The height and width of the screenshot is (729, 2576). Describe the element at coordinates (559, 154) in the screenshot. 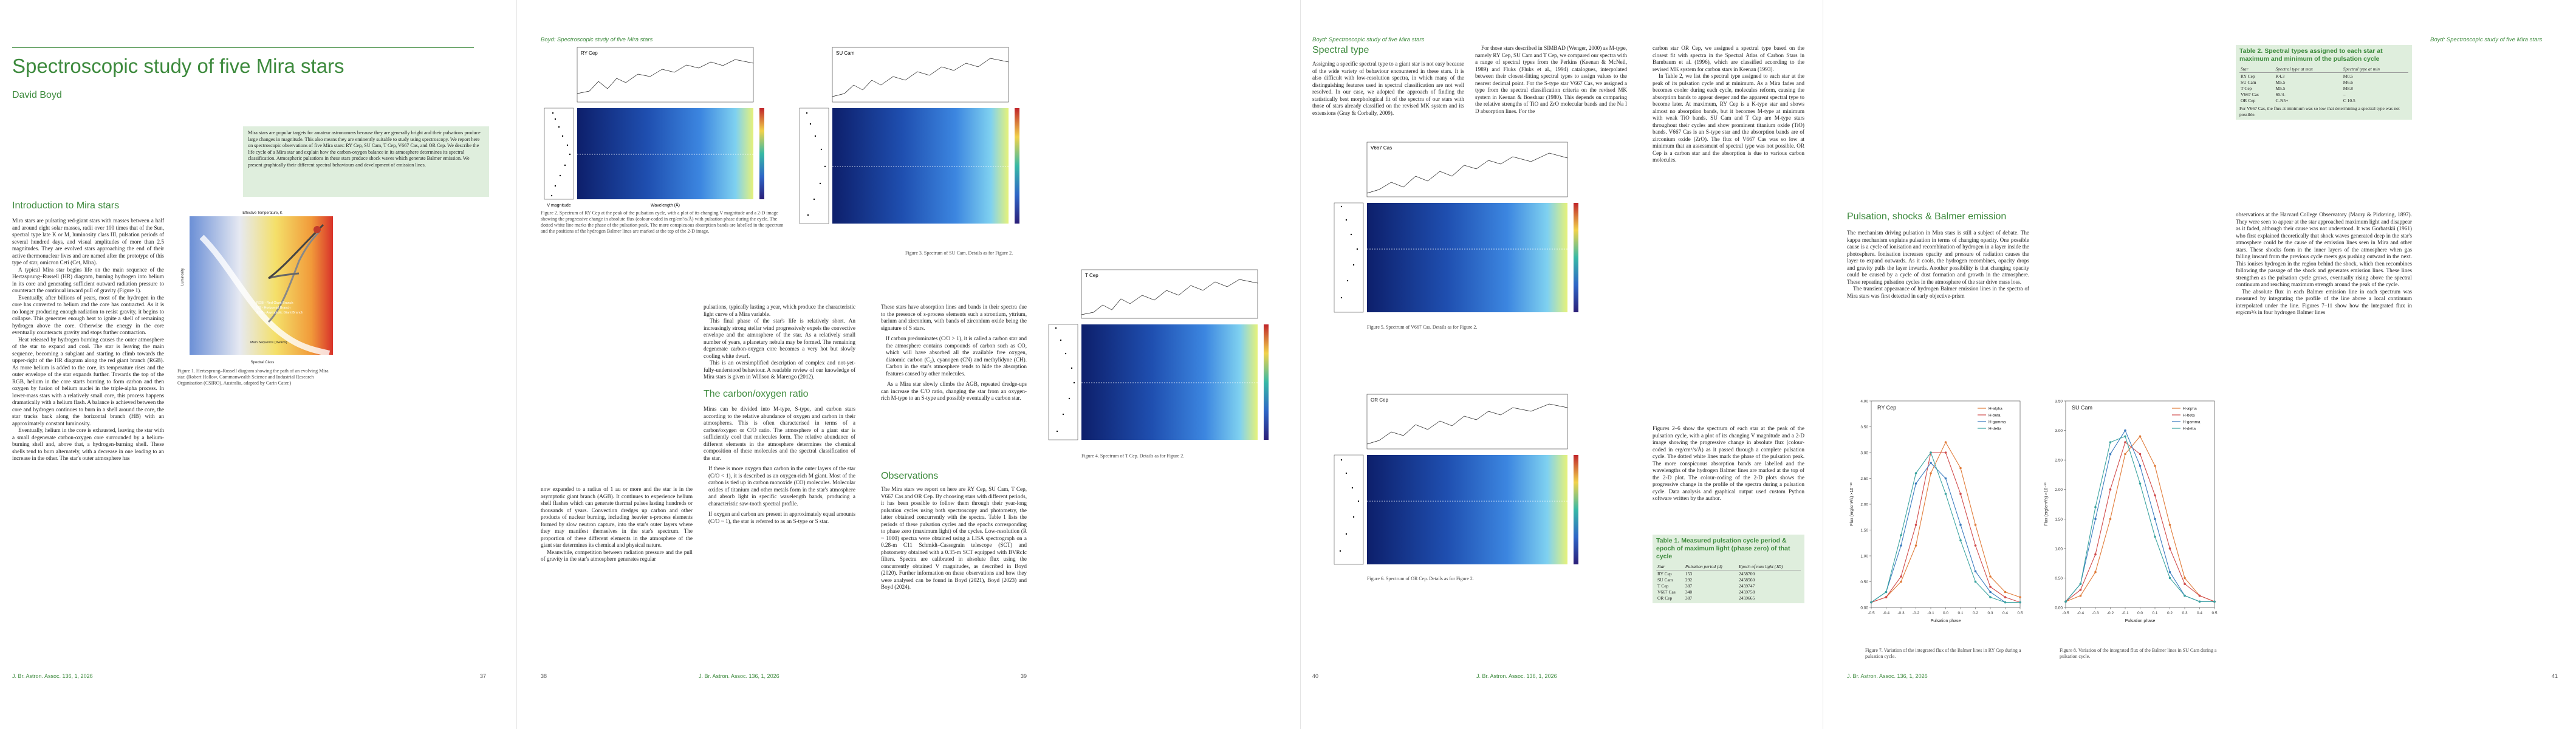

I see `vmag-plot` at that location.